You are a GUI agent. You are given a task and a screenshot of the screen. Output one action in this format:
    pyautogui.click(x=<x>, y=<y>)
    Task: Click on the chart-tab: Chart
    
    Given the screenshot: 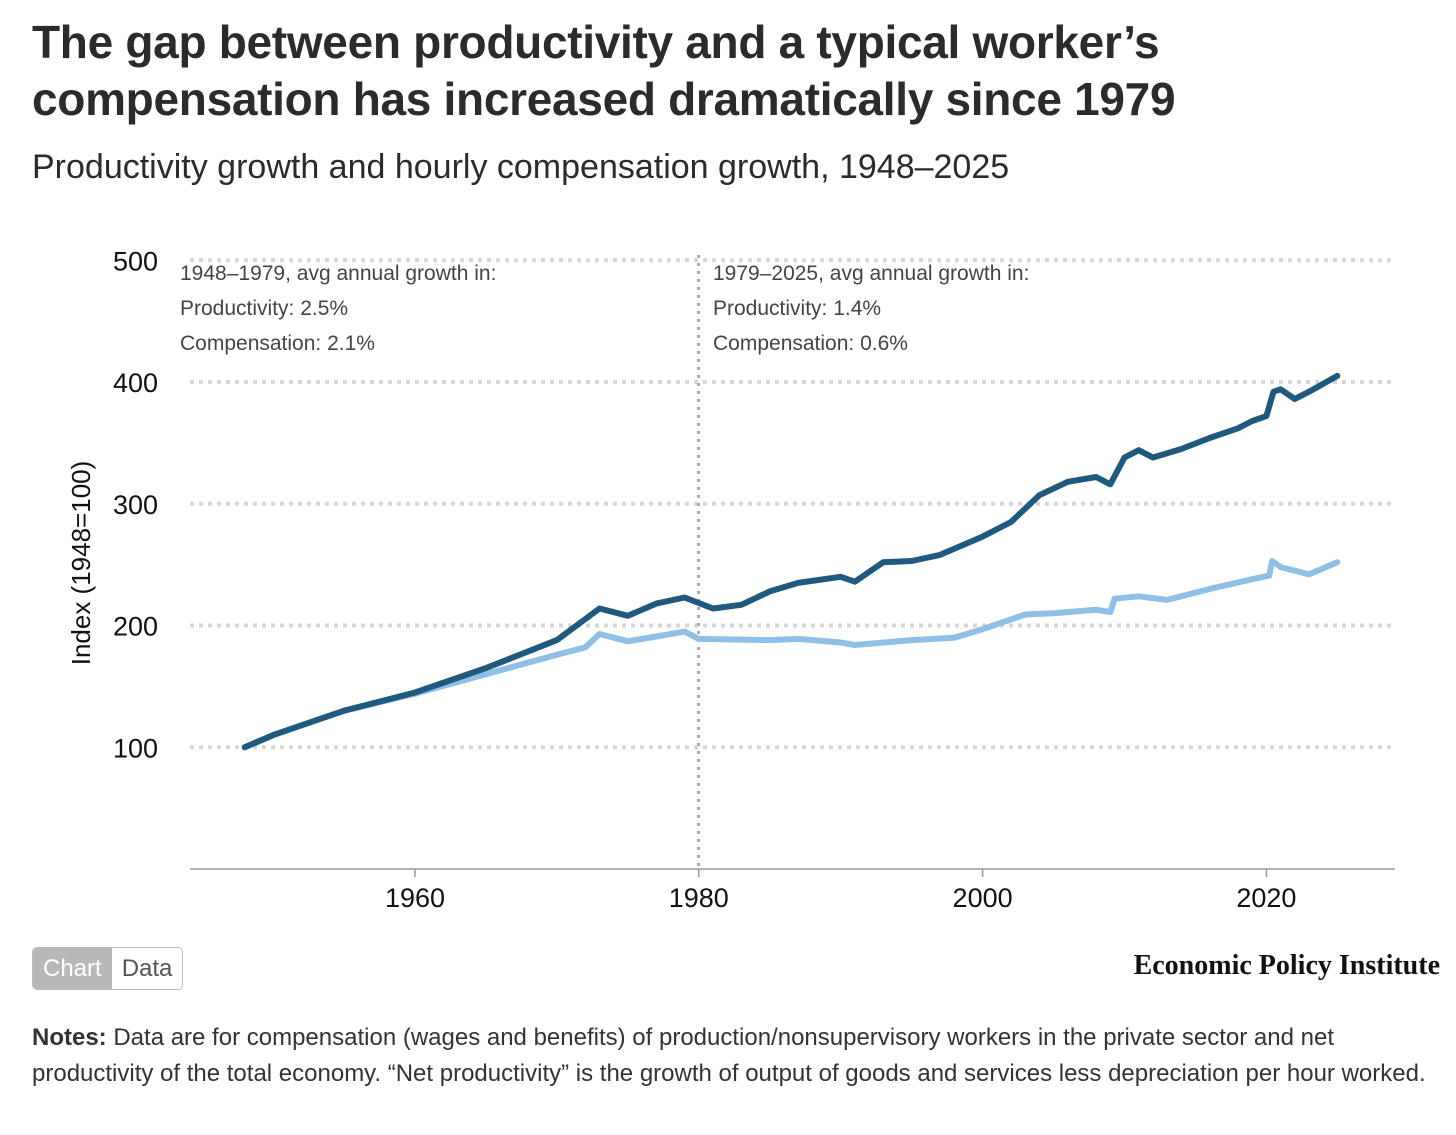 What is the action you would take?
    pyautogui.click(x=72, y=968)
    